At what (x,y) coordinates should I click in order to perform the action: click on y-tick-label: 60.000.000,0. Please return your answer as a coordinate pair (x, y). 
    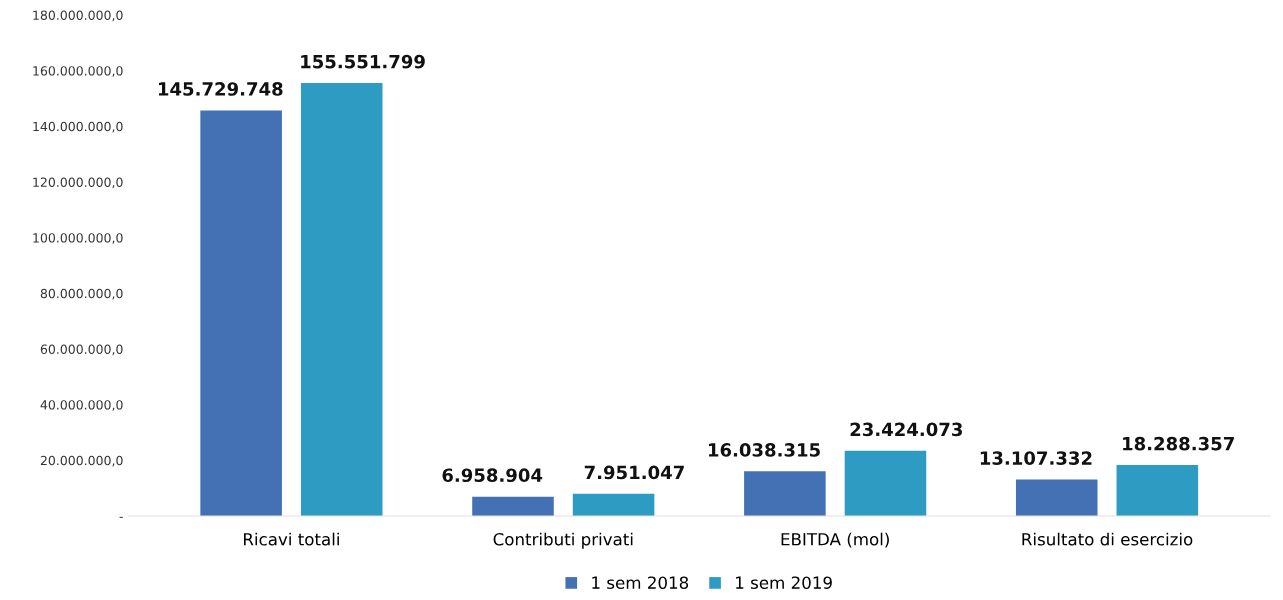
    Looking at the image, I should click on (81, 350).